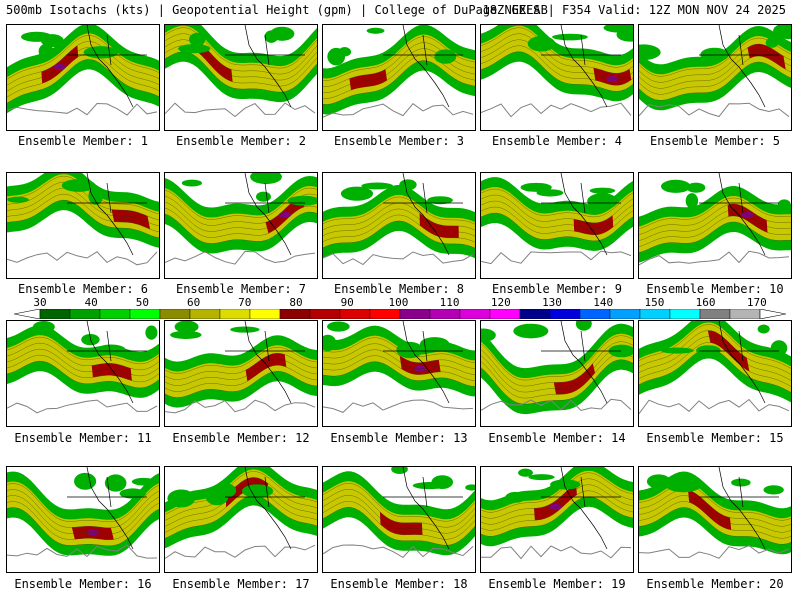 This screenshot has width=800, height=600. What do you see at coordinates (500, 302) in the screenshot?
I see `colorbar-tick-label: 120` at bounding box center [500, 302].